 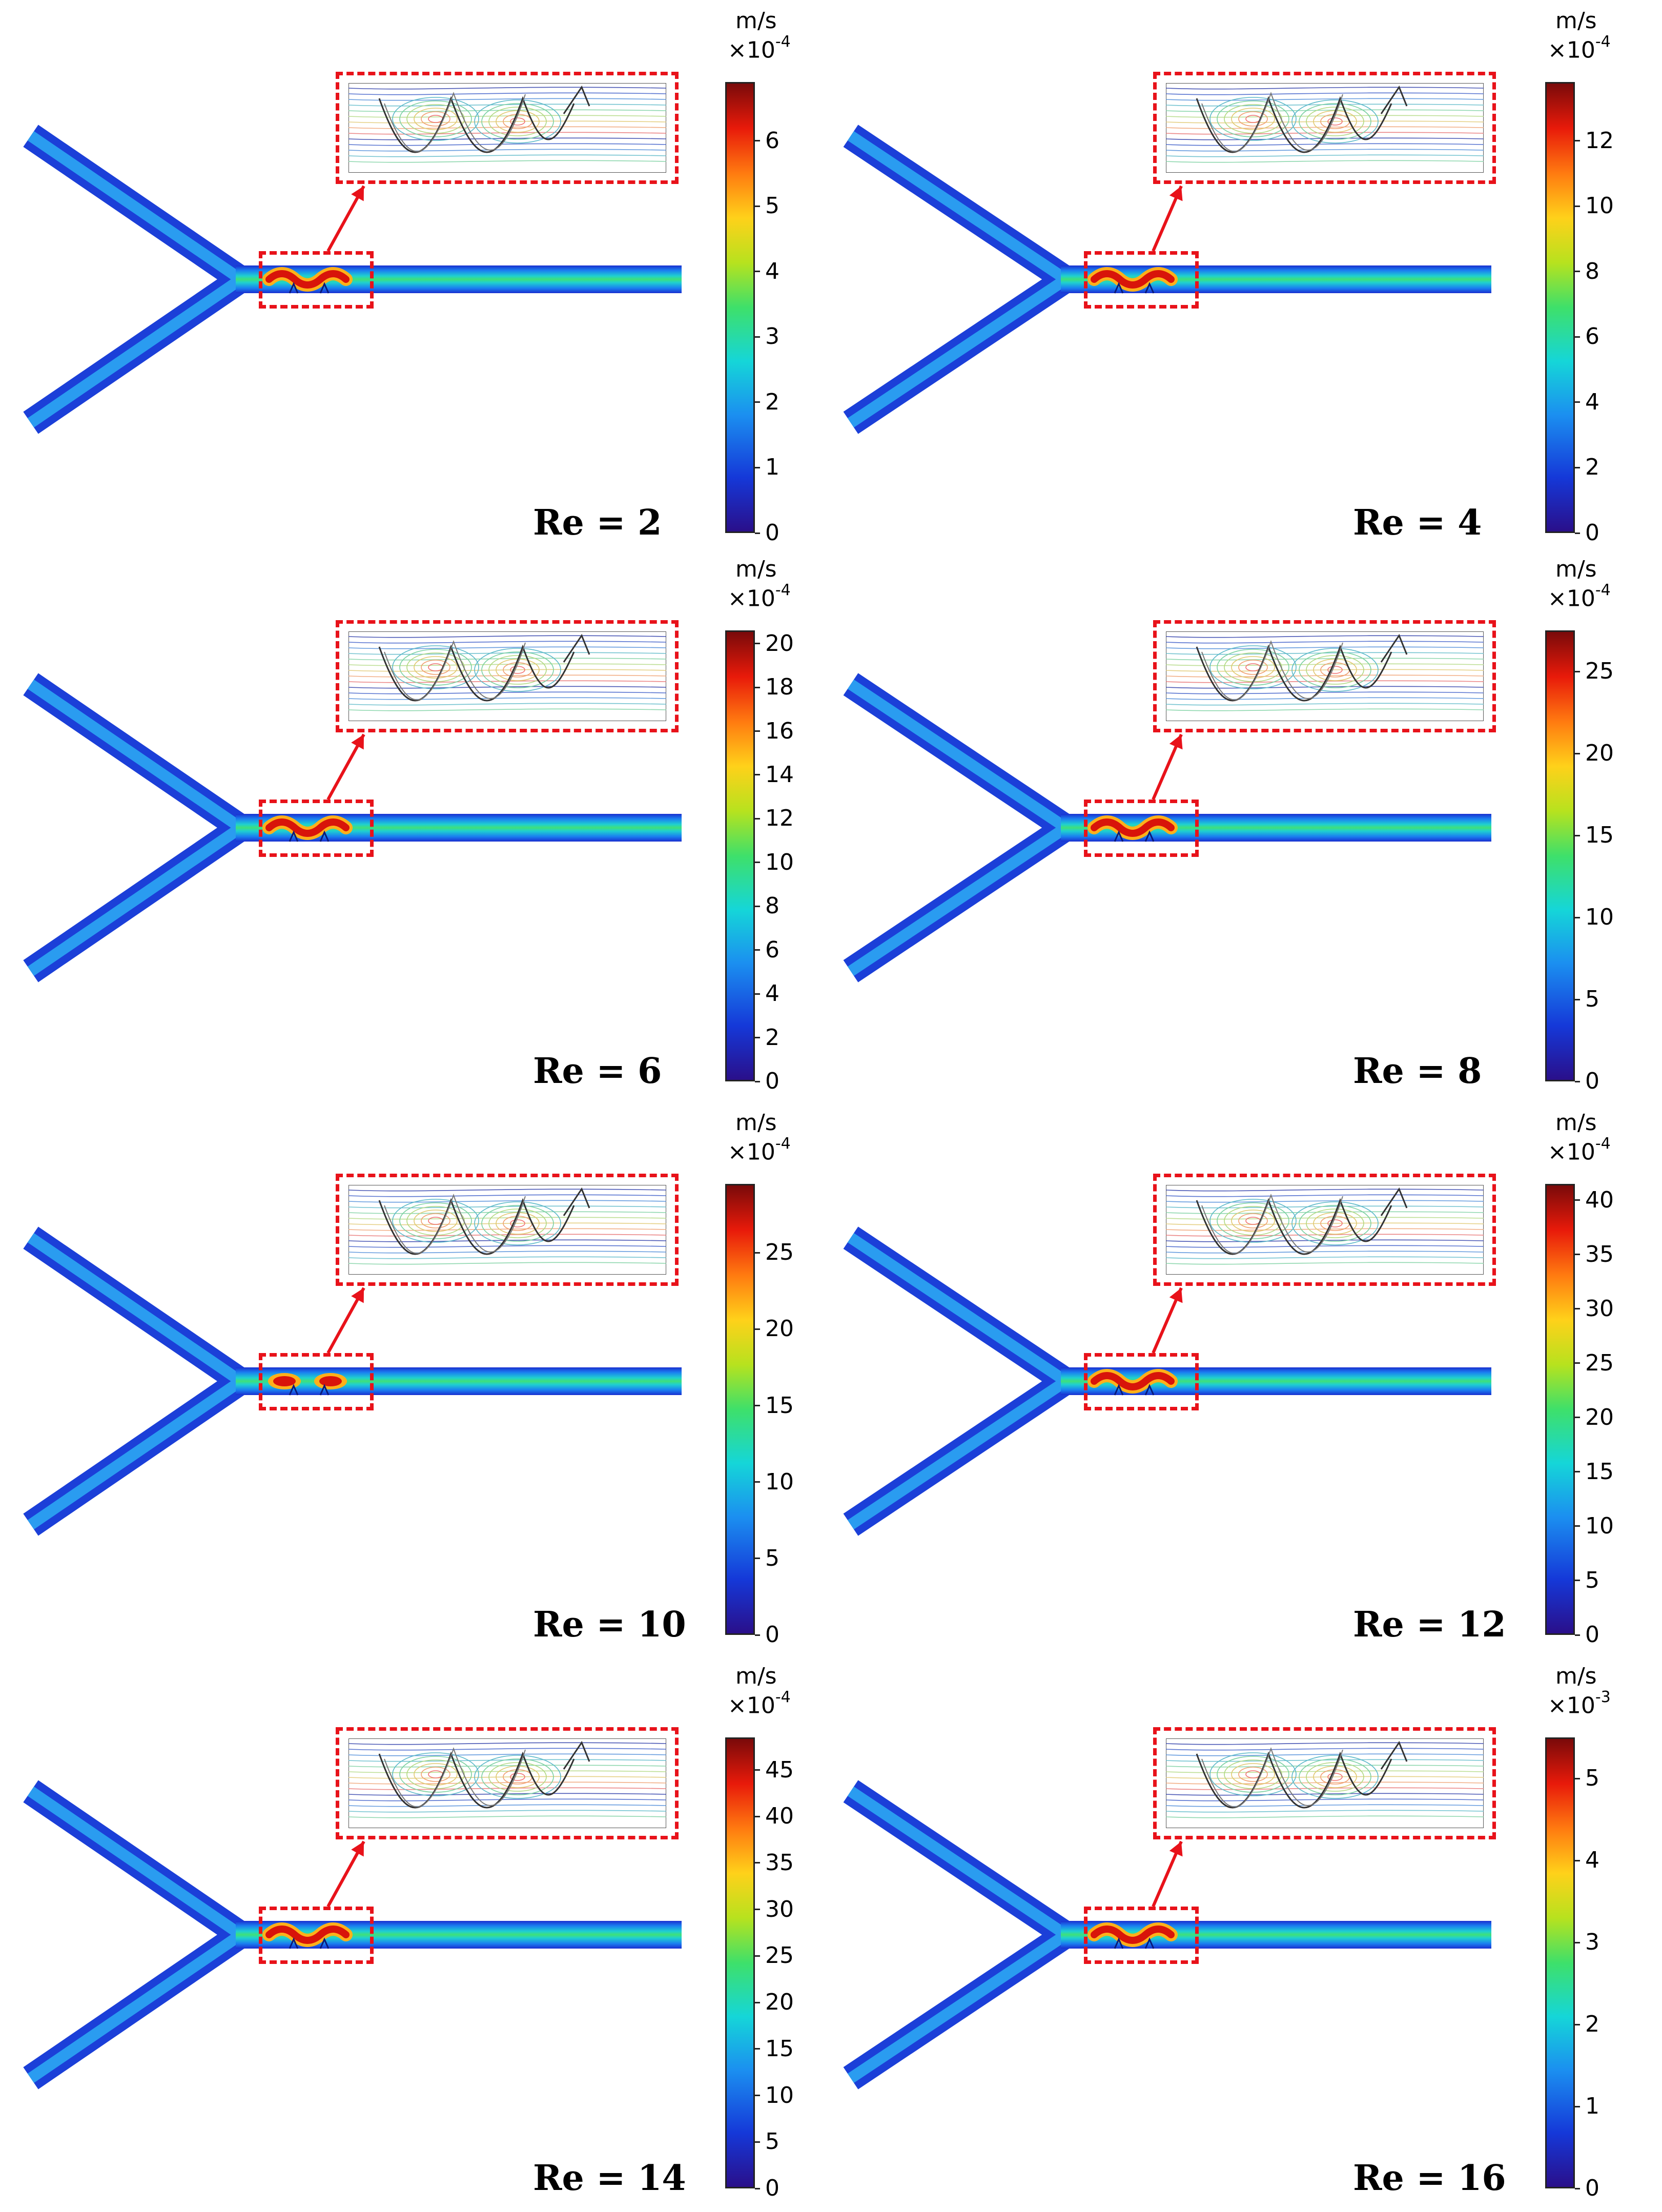 What do you see at coordinates (779, 687) in the screenshot?
I see `colorbar-tick-label: 18` at bounding box center [779, 687].